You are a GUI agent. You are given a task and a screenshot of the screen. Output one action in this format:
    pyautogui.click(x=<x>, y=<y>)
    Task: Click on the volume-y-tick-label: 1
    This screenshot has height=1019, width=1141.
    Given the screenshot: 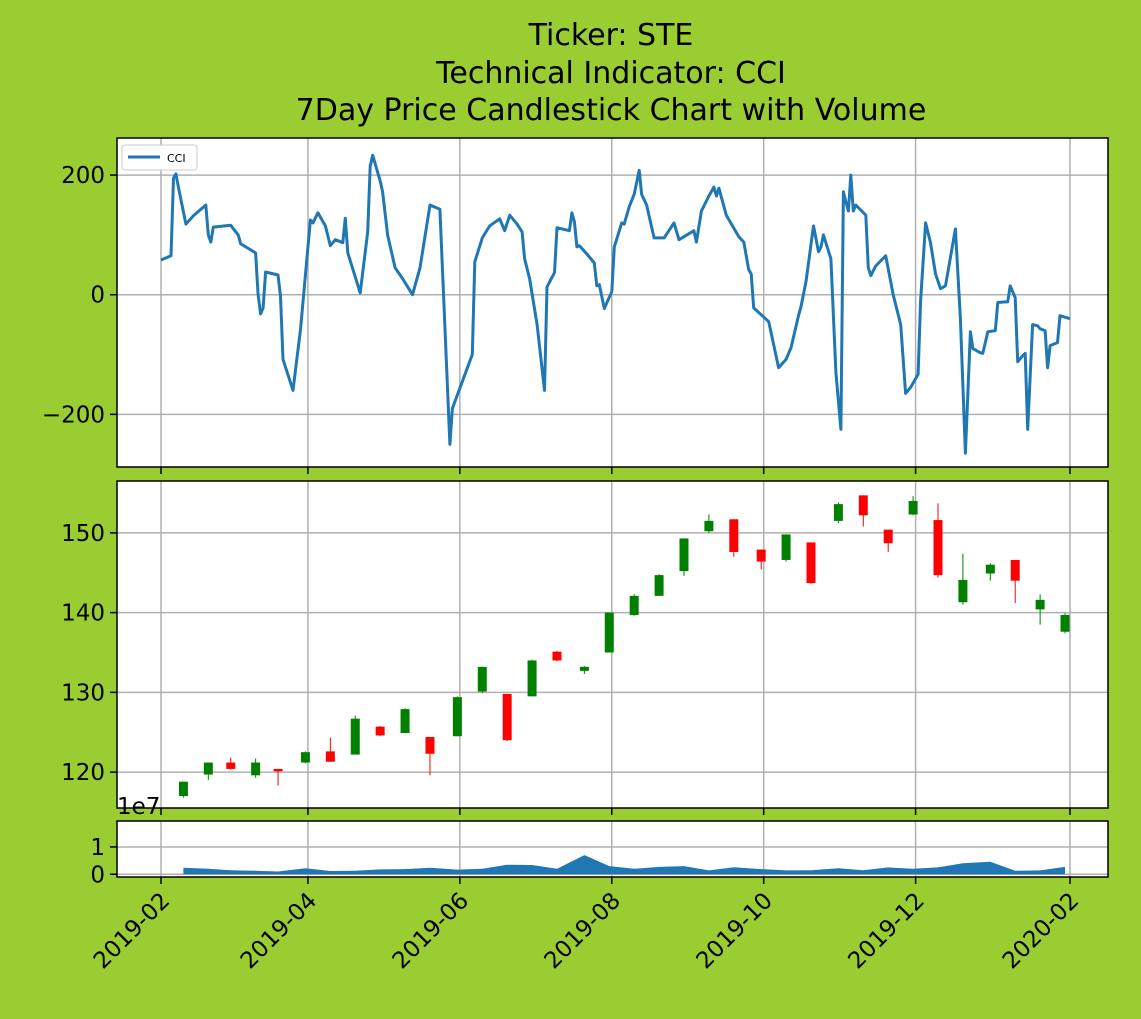 What is the action you would take?
    pyautogui.click(x=97, y=848)
    